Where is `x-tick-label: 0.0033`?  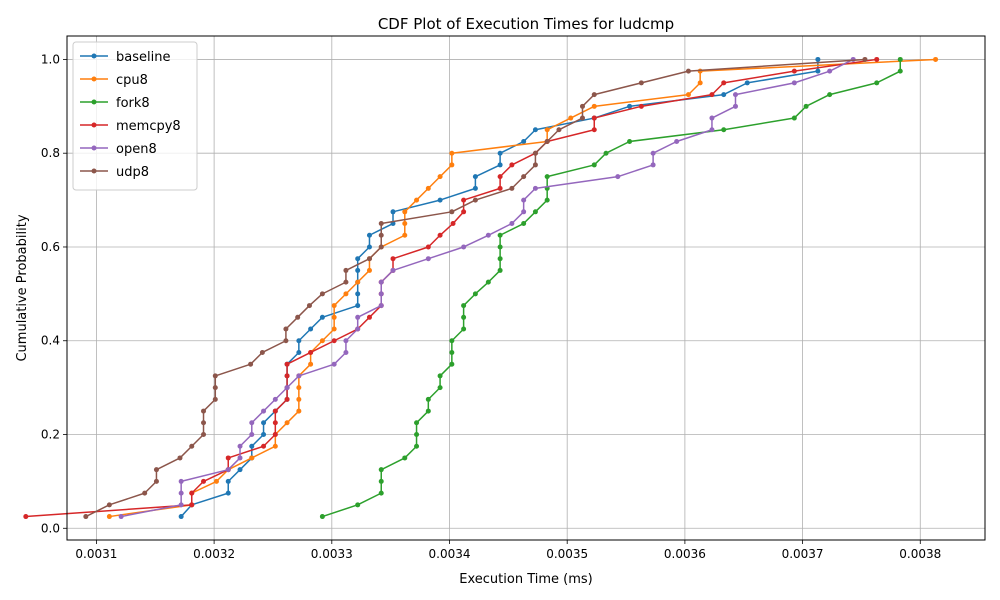 x-tick-label: 0.0033 is located at coordinates (332, 554).